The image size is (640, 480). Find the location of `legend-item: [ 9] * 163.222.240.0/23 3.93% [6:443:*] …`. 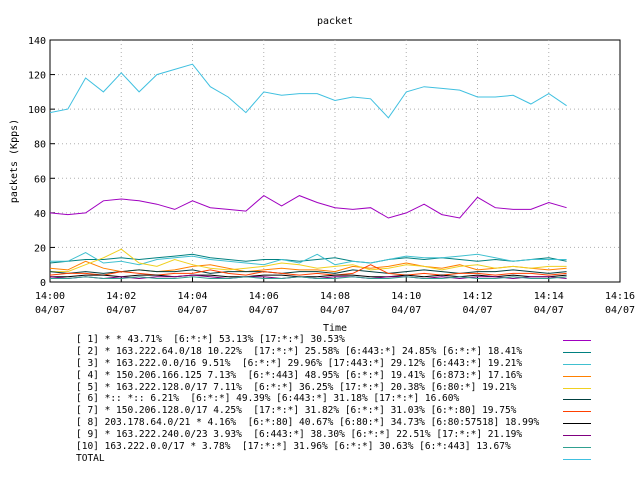

legend-item: [ 9] * 163.222.240.0/23 3.93% [6:443:*] … is located at coordinates (336, 435).